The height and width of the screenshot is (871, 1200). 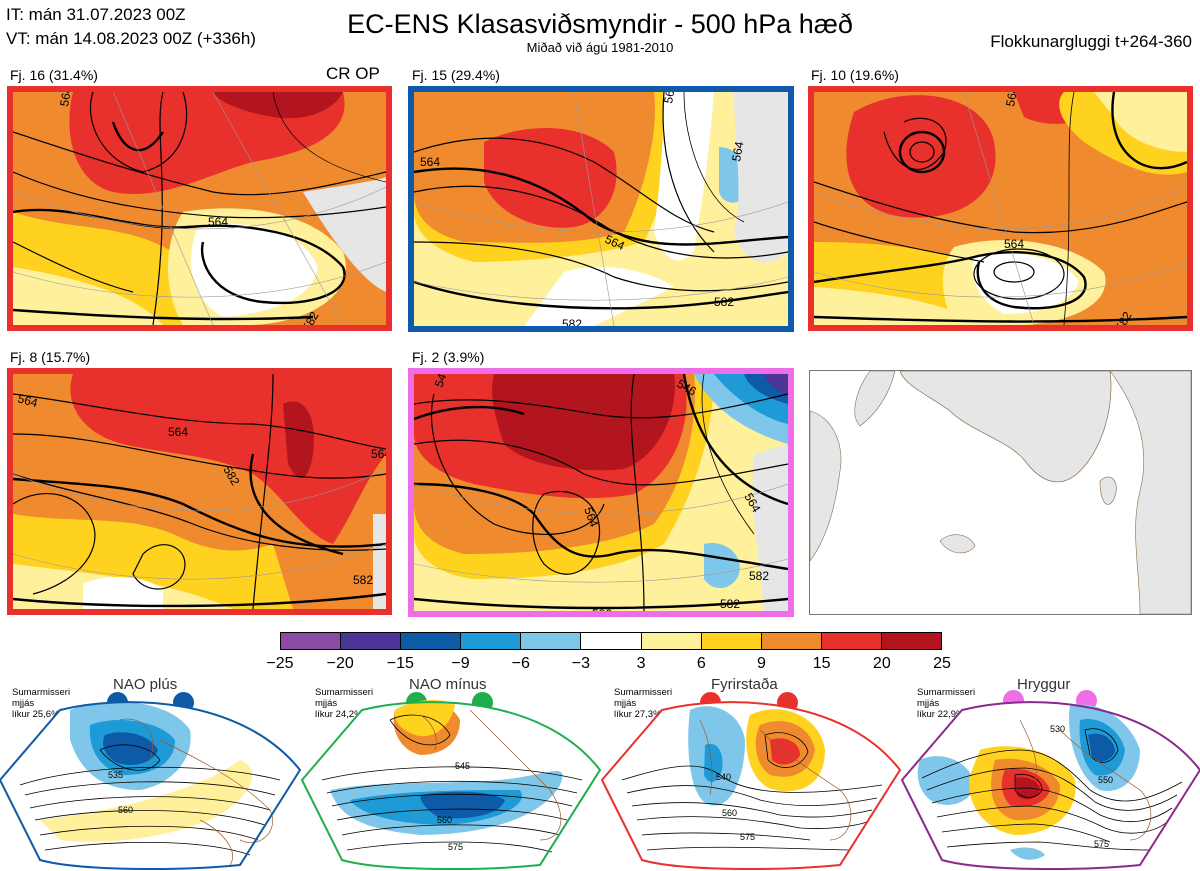 I want to click on contour-label: 540, so click(x=723, y=777).